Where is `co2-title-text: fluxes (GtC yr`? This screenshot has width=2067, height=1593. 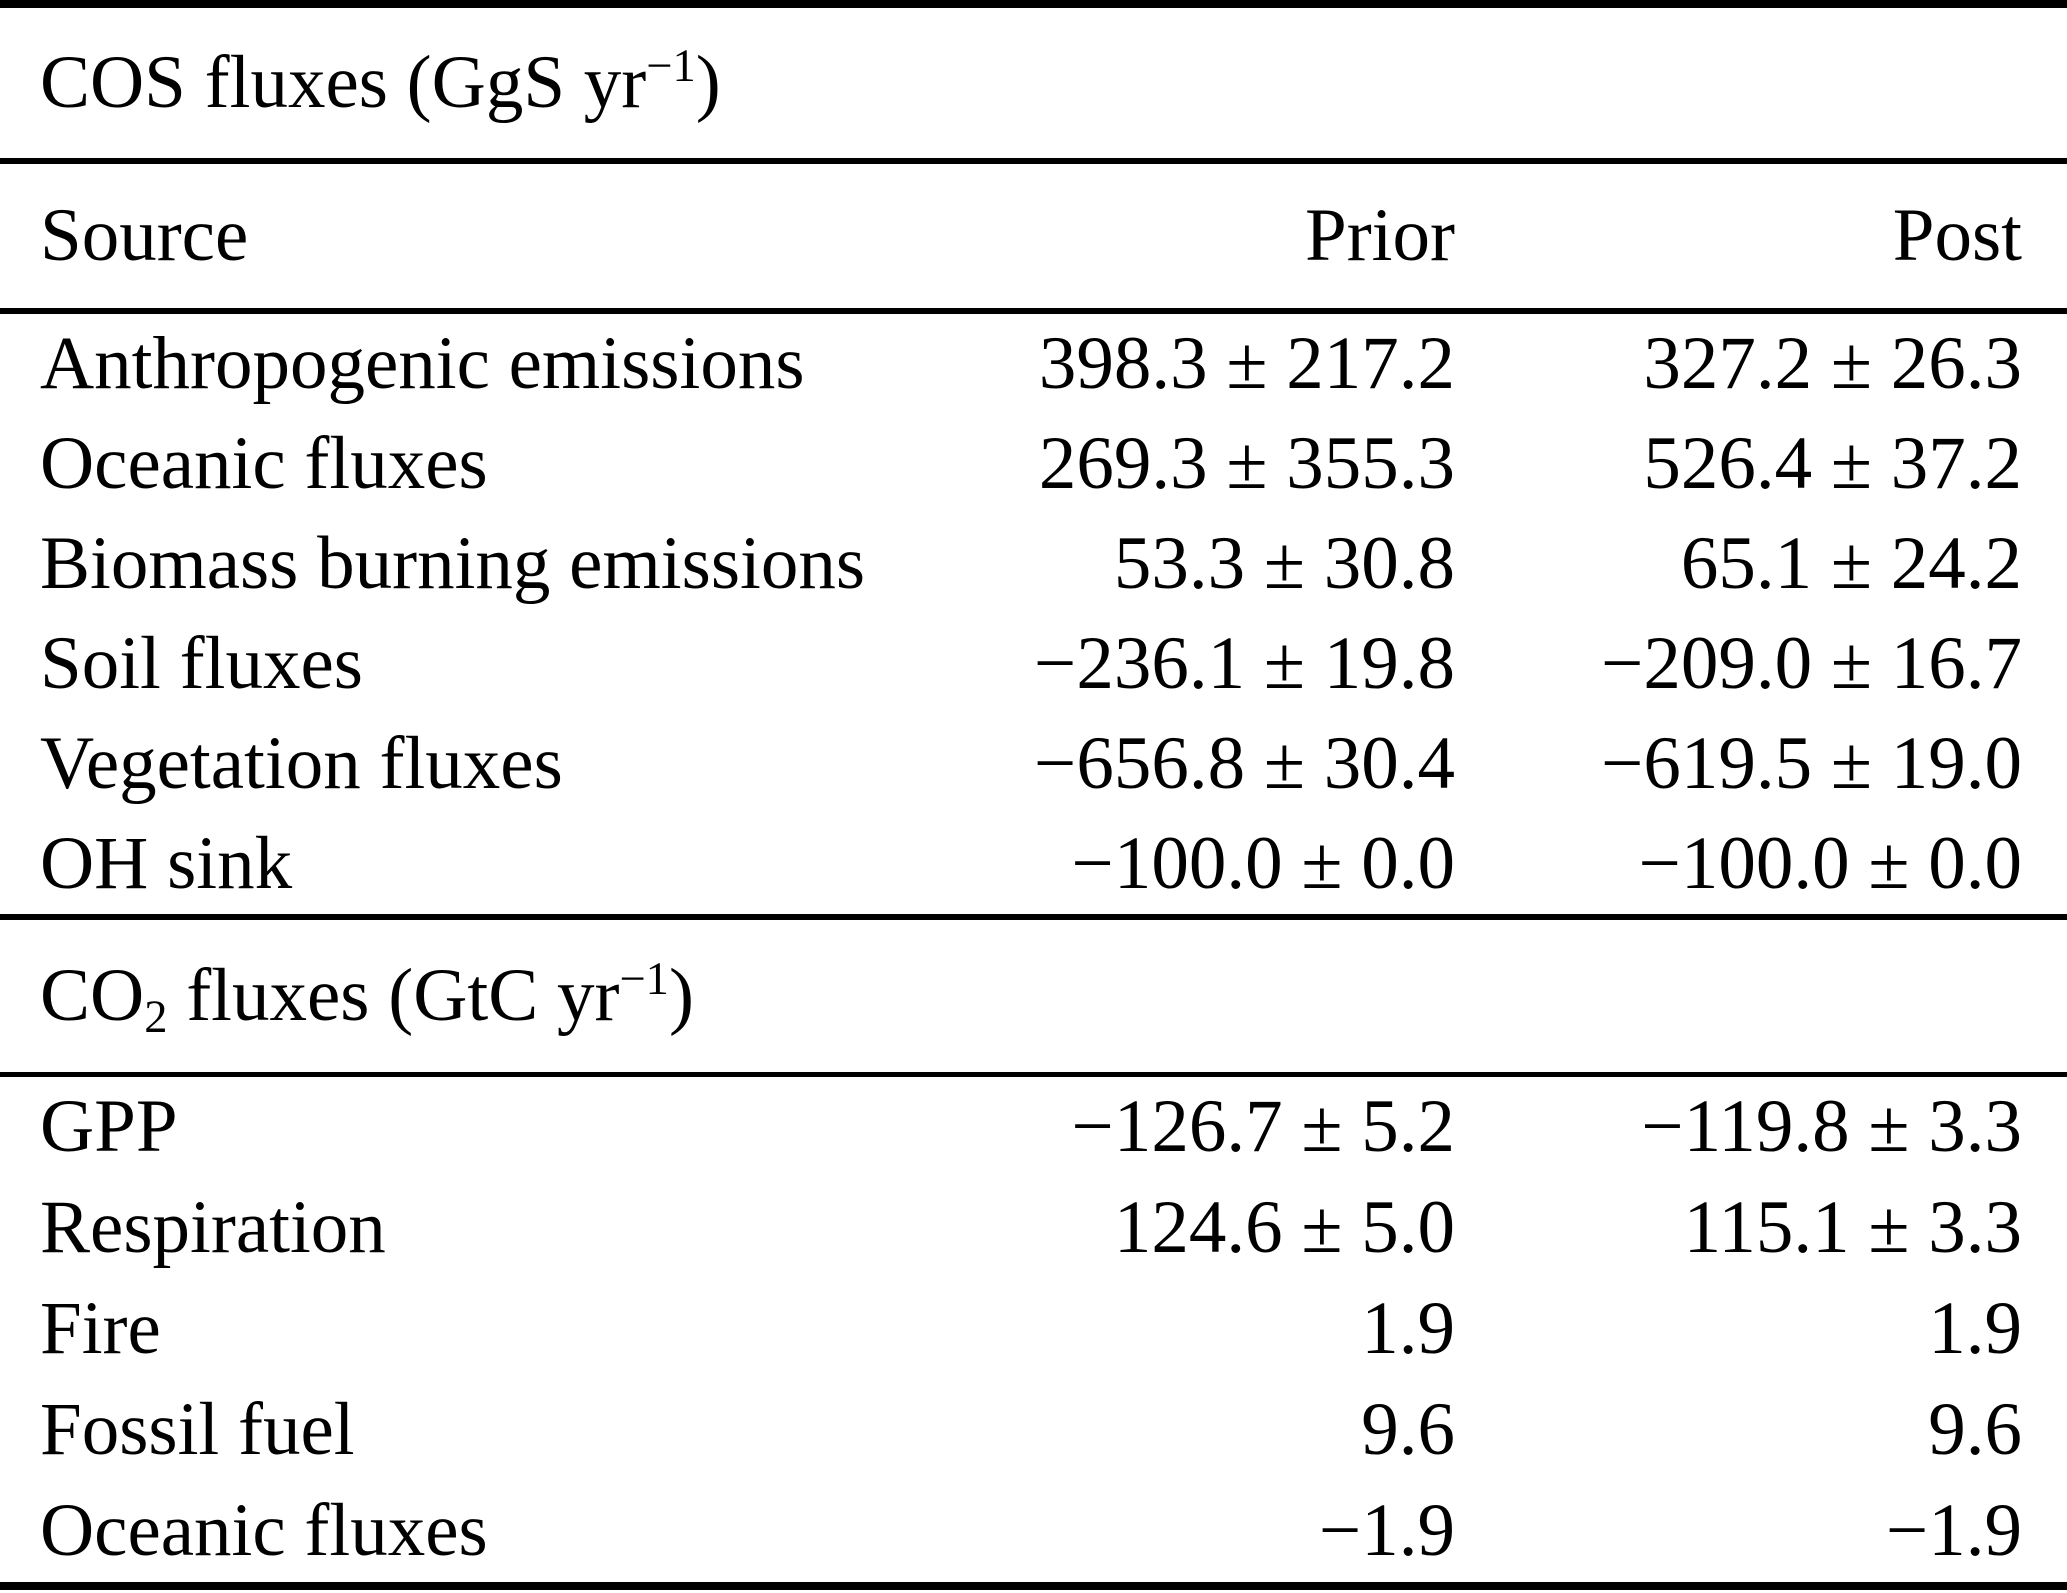 co2-title-text: fluxes (GtC yr is located at coordinates (393, 995).